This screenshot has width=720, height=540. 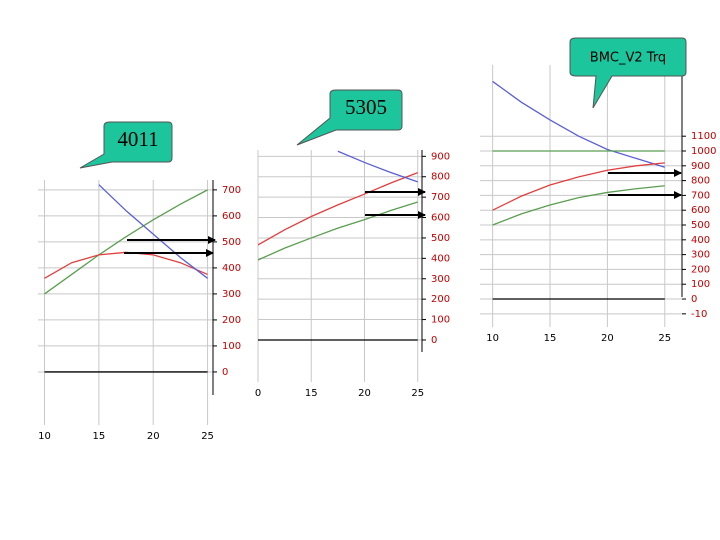 I want to click on x-tick-label: 0, so click(x=258, y=393).